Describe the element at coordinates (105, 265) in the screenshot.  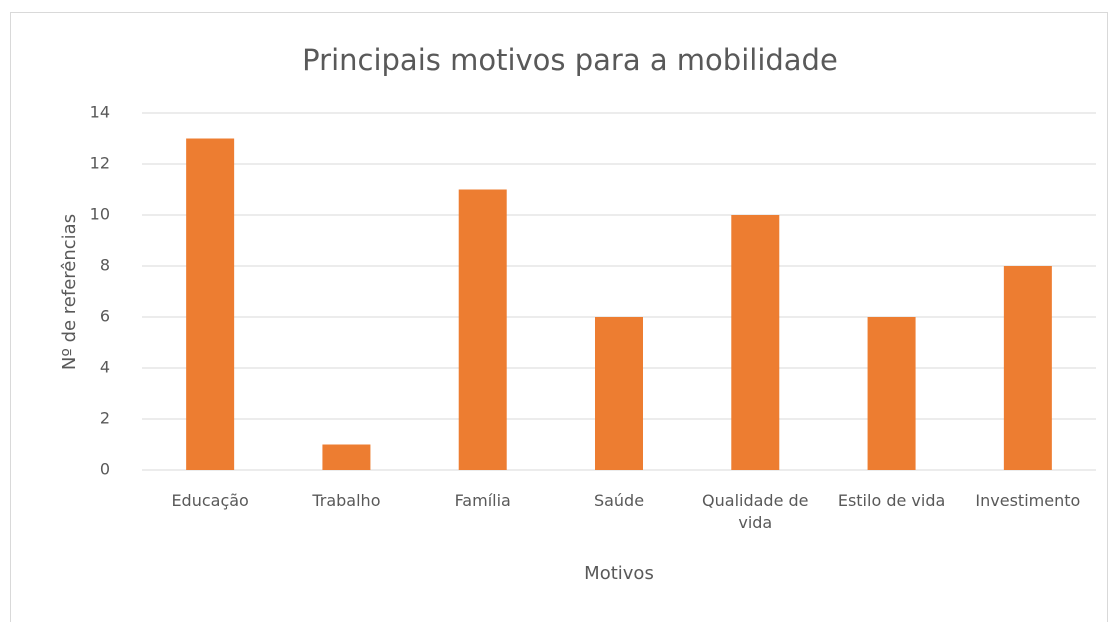
I see `y-tick-label: 8` at that location.